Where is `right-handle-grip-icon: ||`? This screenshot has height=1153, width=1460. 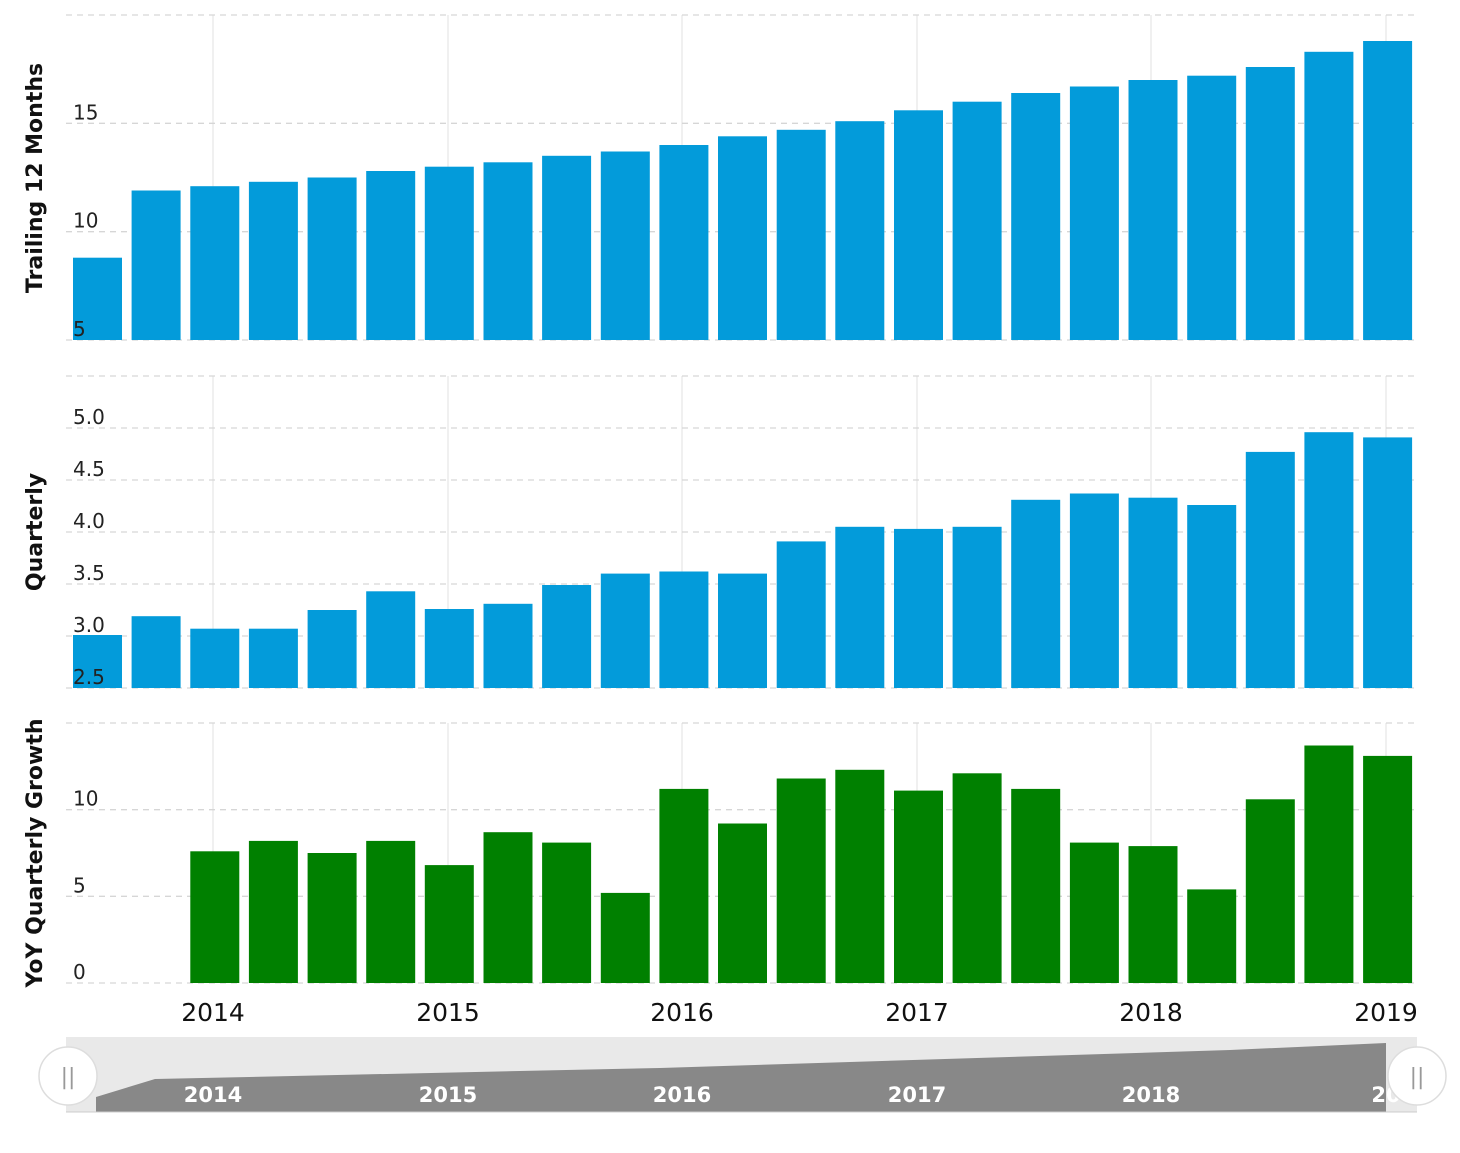 right-handle-grip-icon: || is located at coordinates (1417, 1077).